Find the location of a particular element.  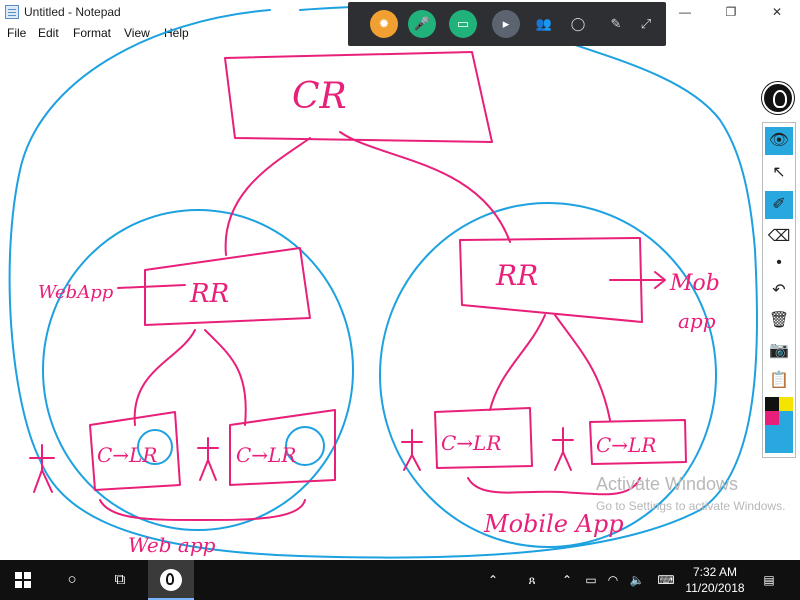

search-circle-icon: ○ is located at coordinates (72, 579).